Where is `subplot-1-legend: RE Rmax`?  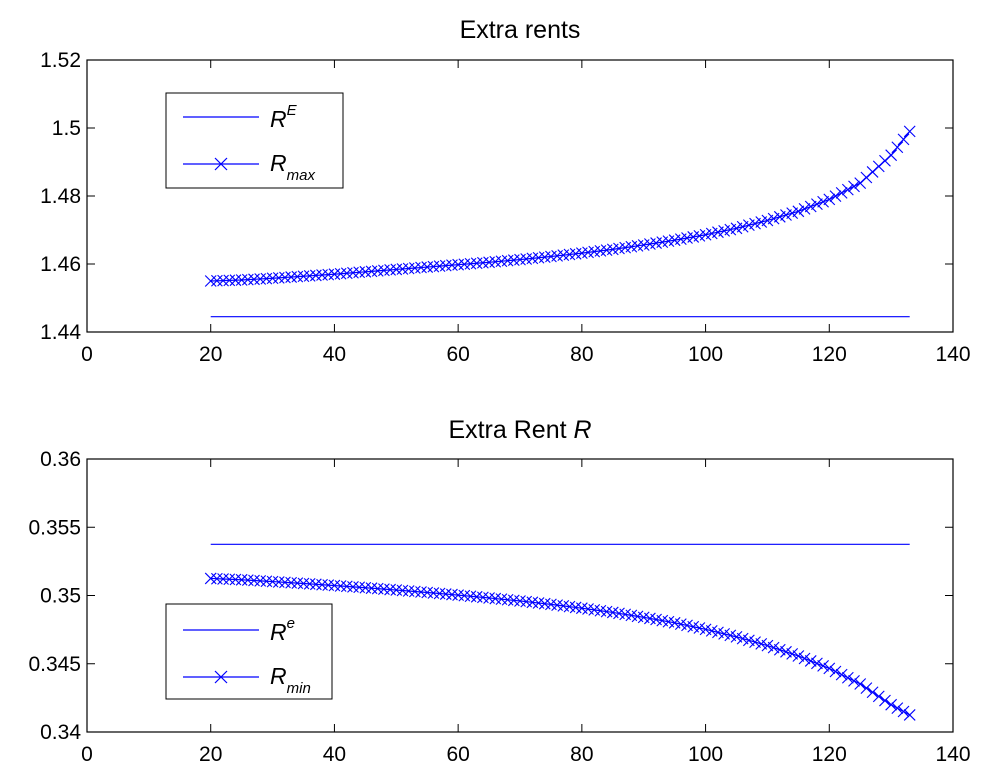 subplot-1-legend: RE Rmax is located at coordinates (254, 140).